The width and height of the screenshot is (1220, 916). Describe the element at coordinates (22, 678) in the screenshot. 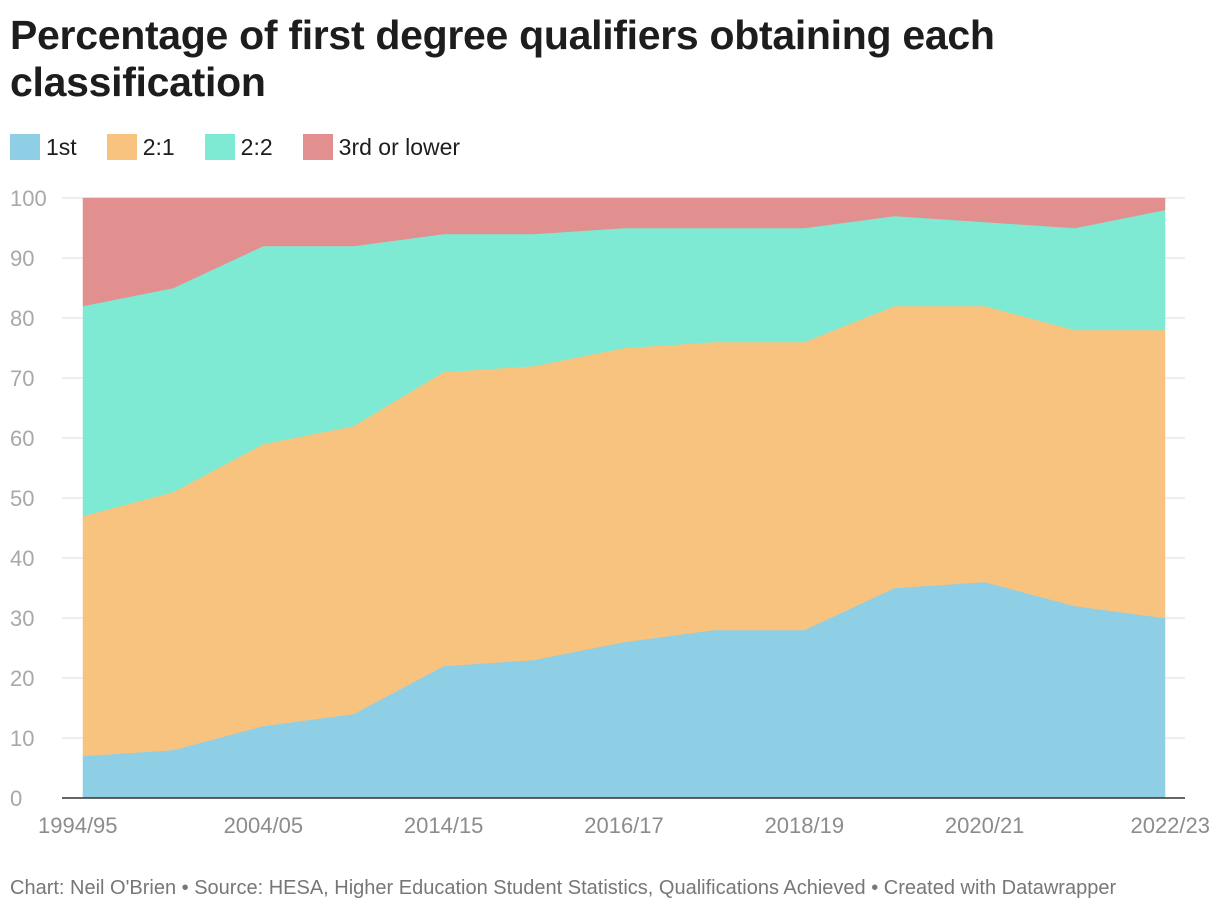

I see `y-tick-label: 20` at that location.